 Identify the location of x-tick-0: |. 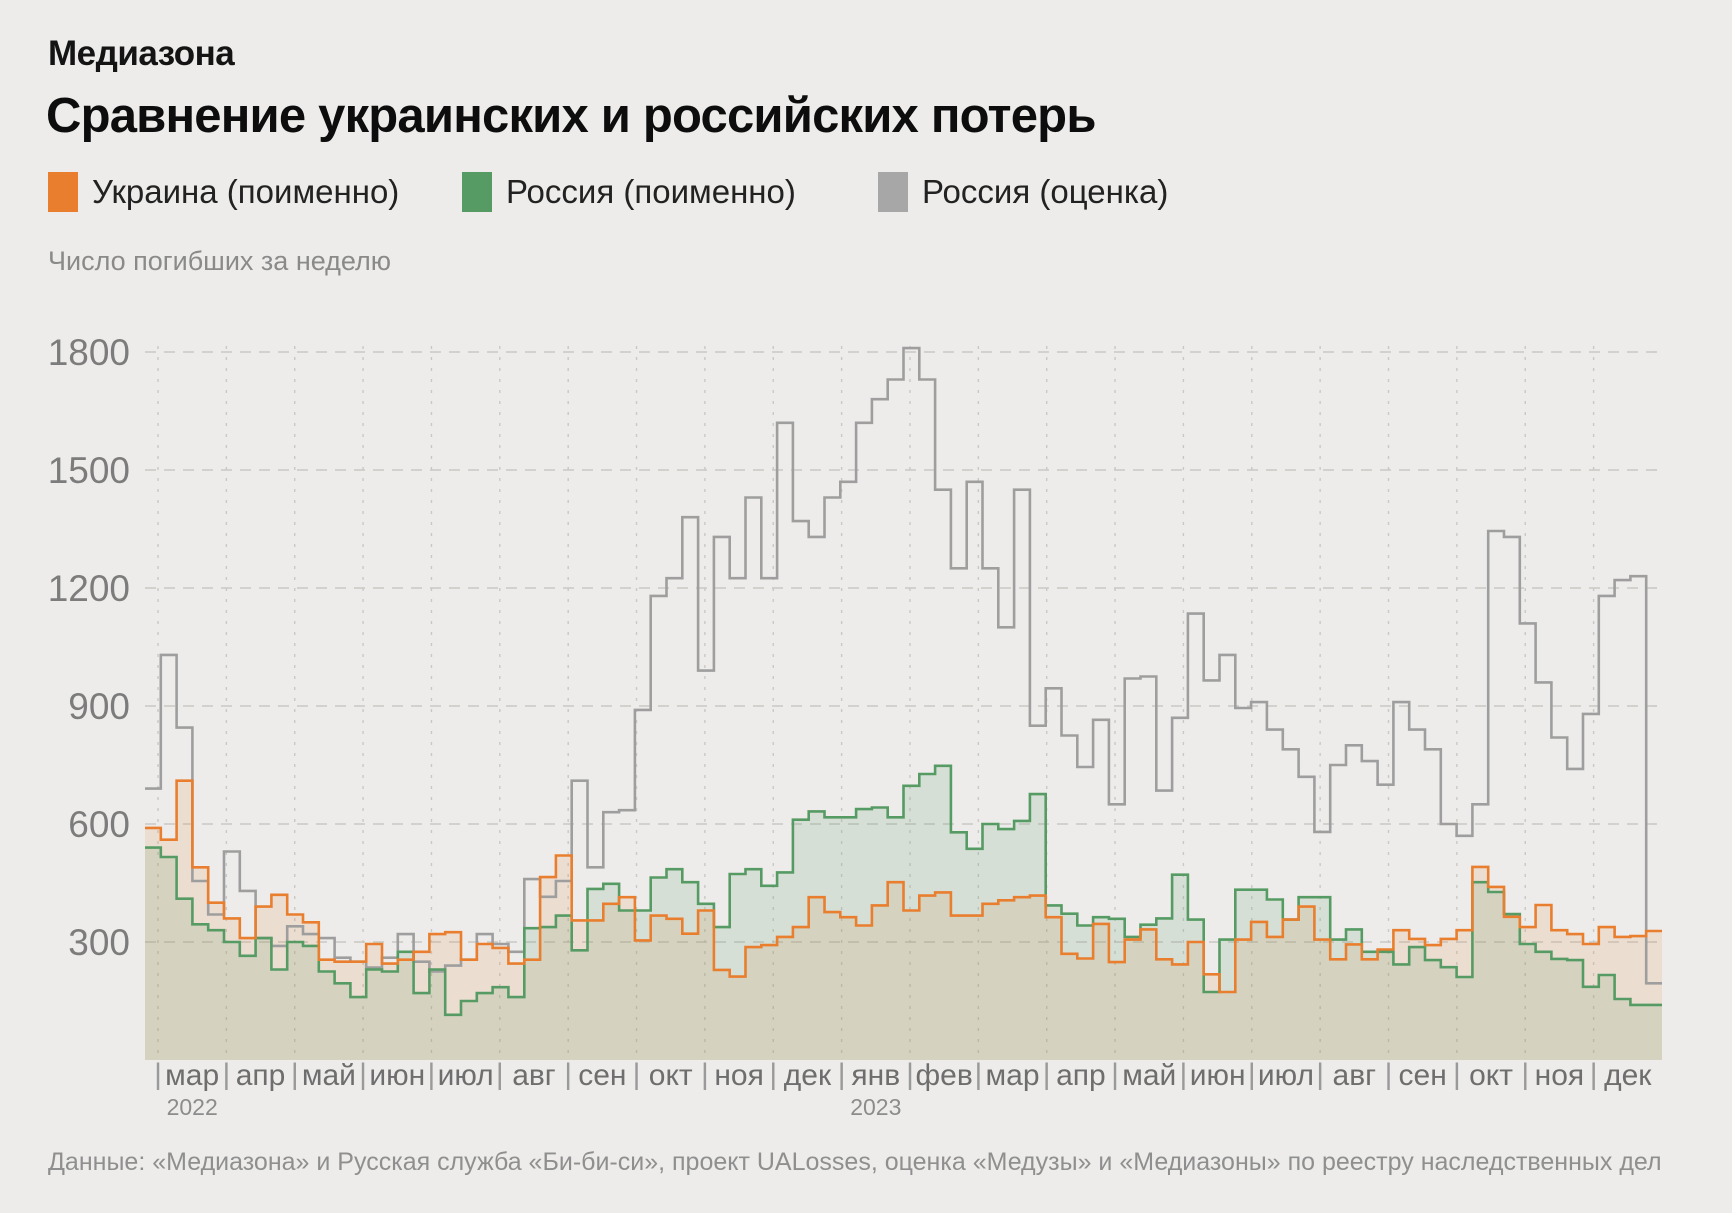
(158, 1074).